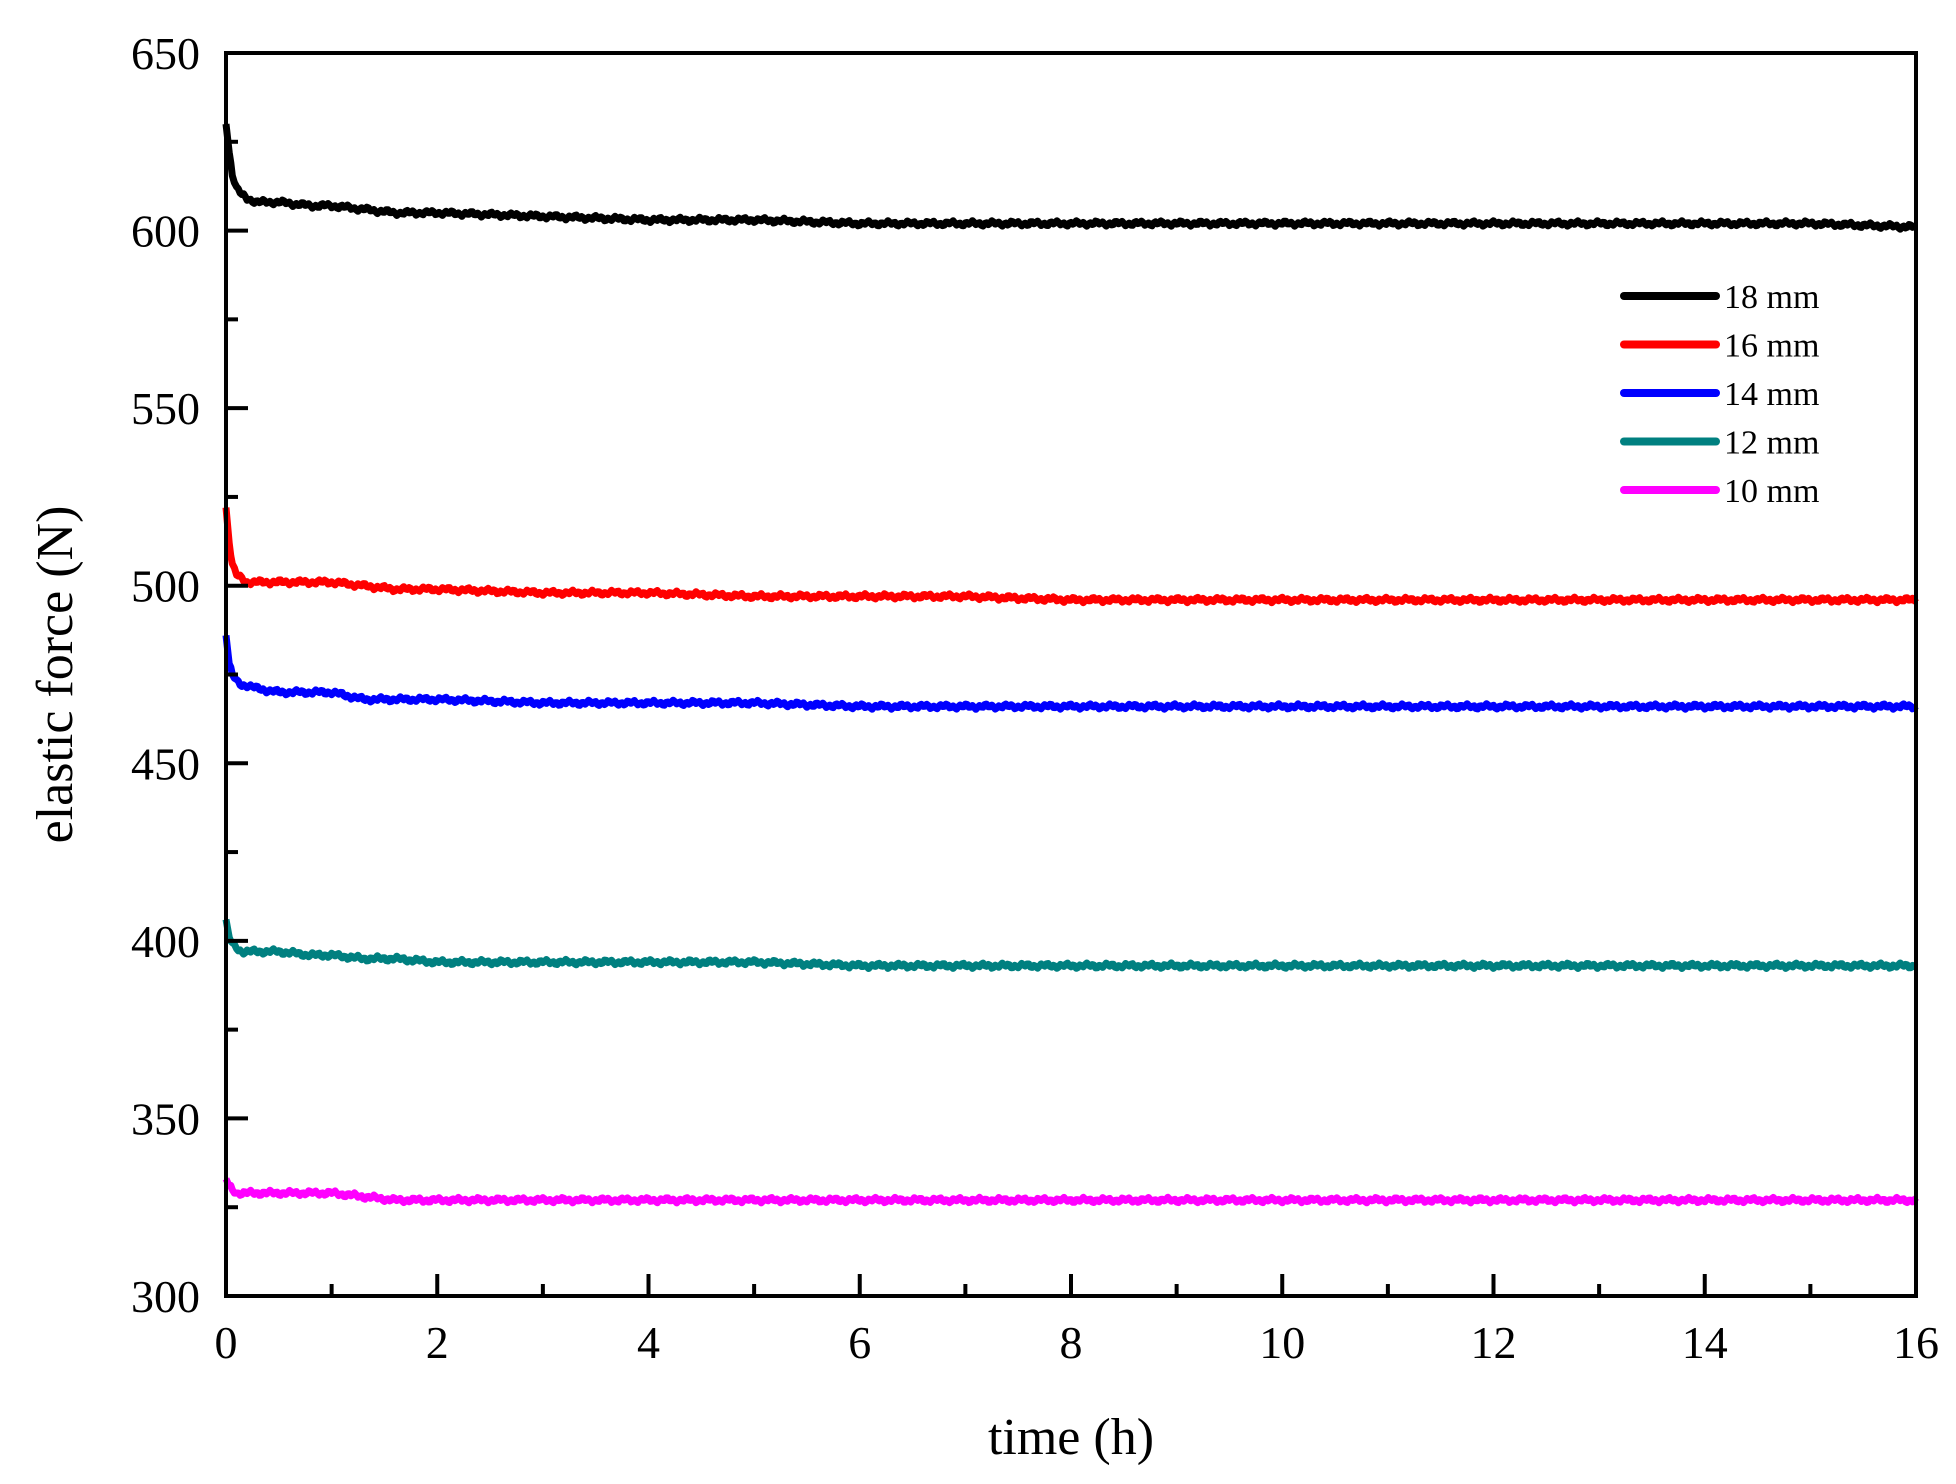  I want to click on x-tick-label: 2, so click(437, 1342).